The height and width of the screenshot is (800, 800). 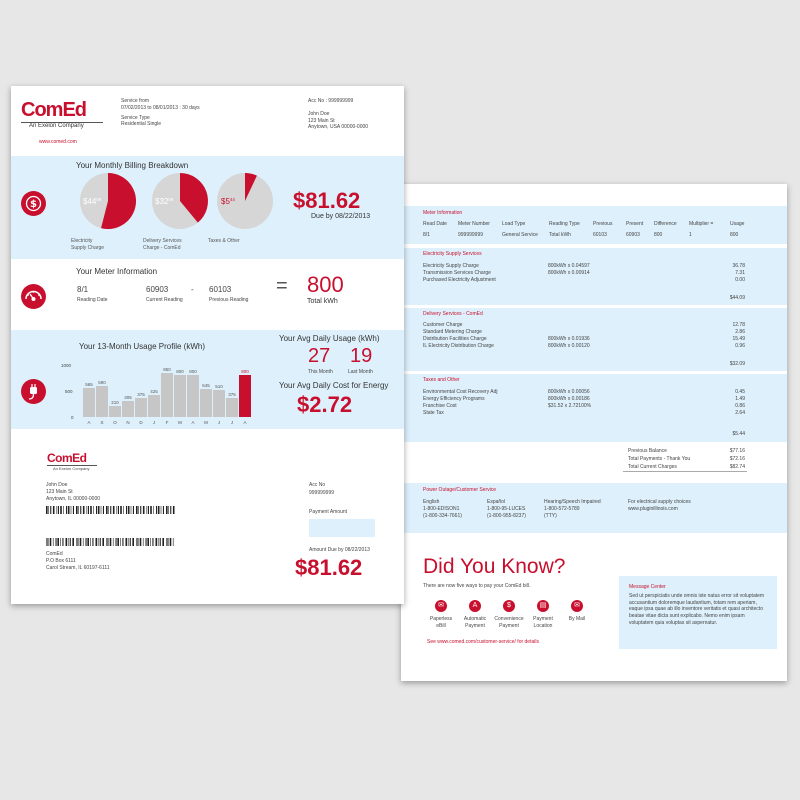 What do you see at coordinates (435, 224) in the screenshot?
I see `meter-header-cell: Read Date` at bounding box center [435, 224].